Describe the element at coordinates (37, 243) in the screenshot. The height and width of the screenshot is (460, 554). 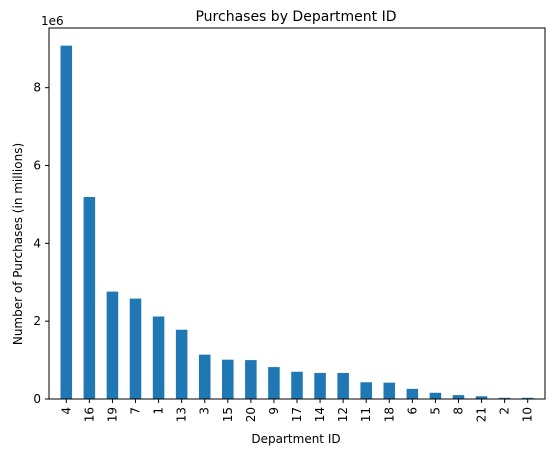
I see `y-tick-label: 4` at that location.